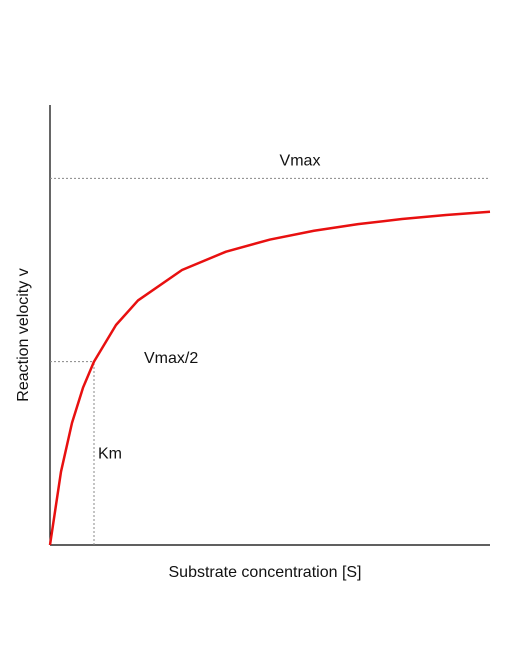 The image size is (510, 660). What do you see at coordinates (300, 161) in the screenshot?
I see `annotation: Vmax` at bounding box center [300, 161].